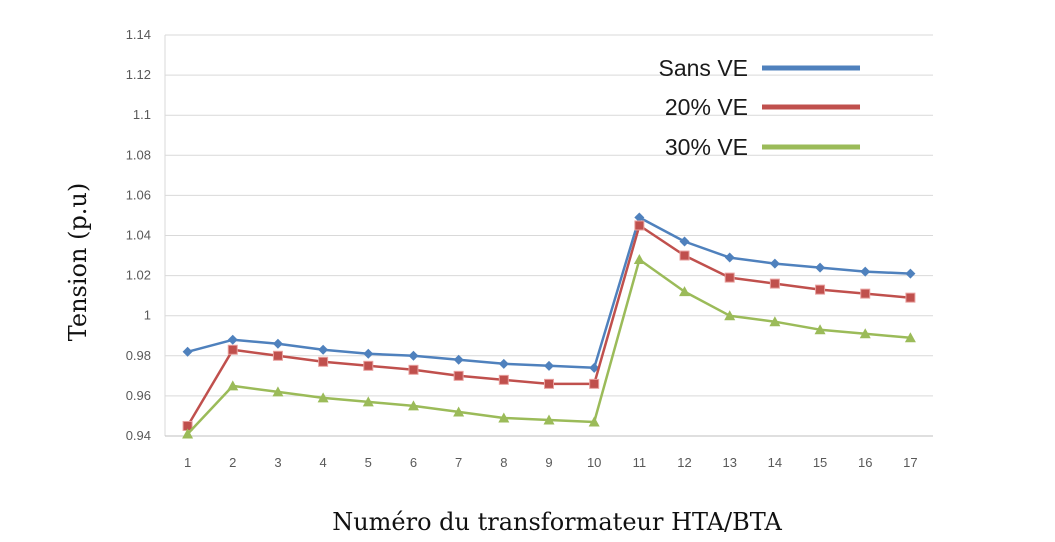  I want to click on legend-label: 20% VE, so click(706, 107).